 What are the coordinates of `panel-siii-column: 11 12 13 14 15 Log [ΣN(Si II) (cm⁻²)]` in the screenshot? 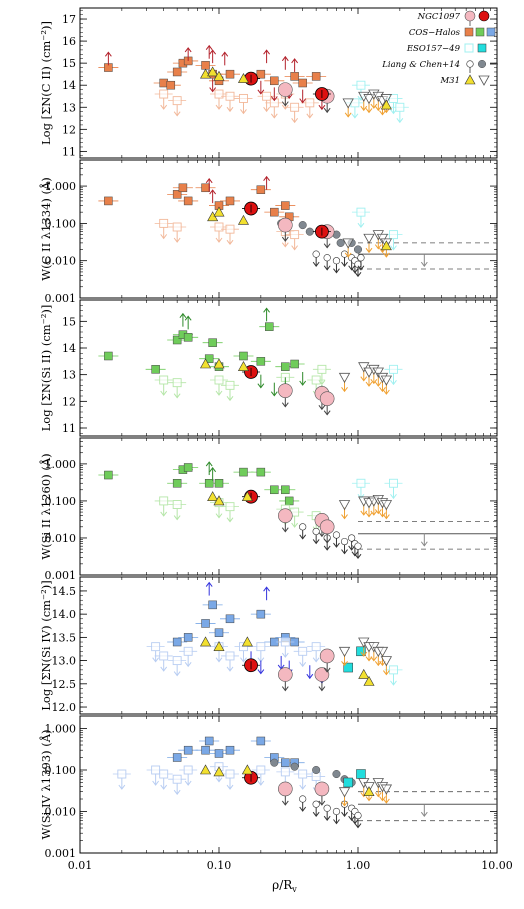 It's located at (268, 368).